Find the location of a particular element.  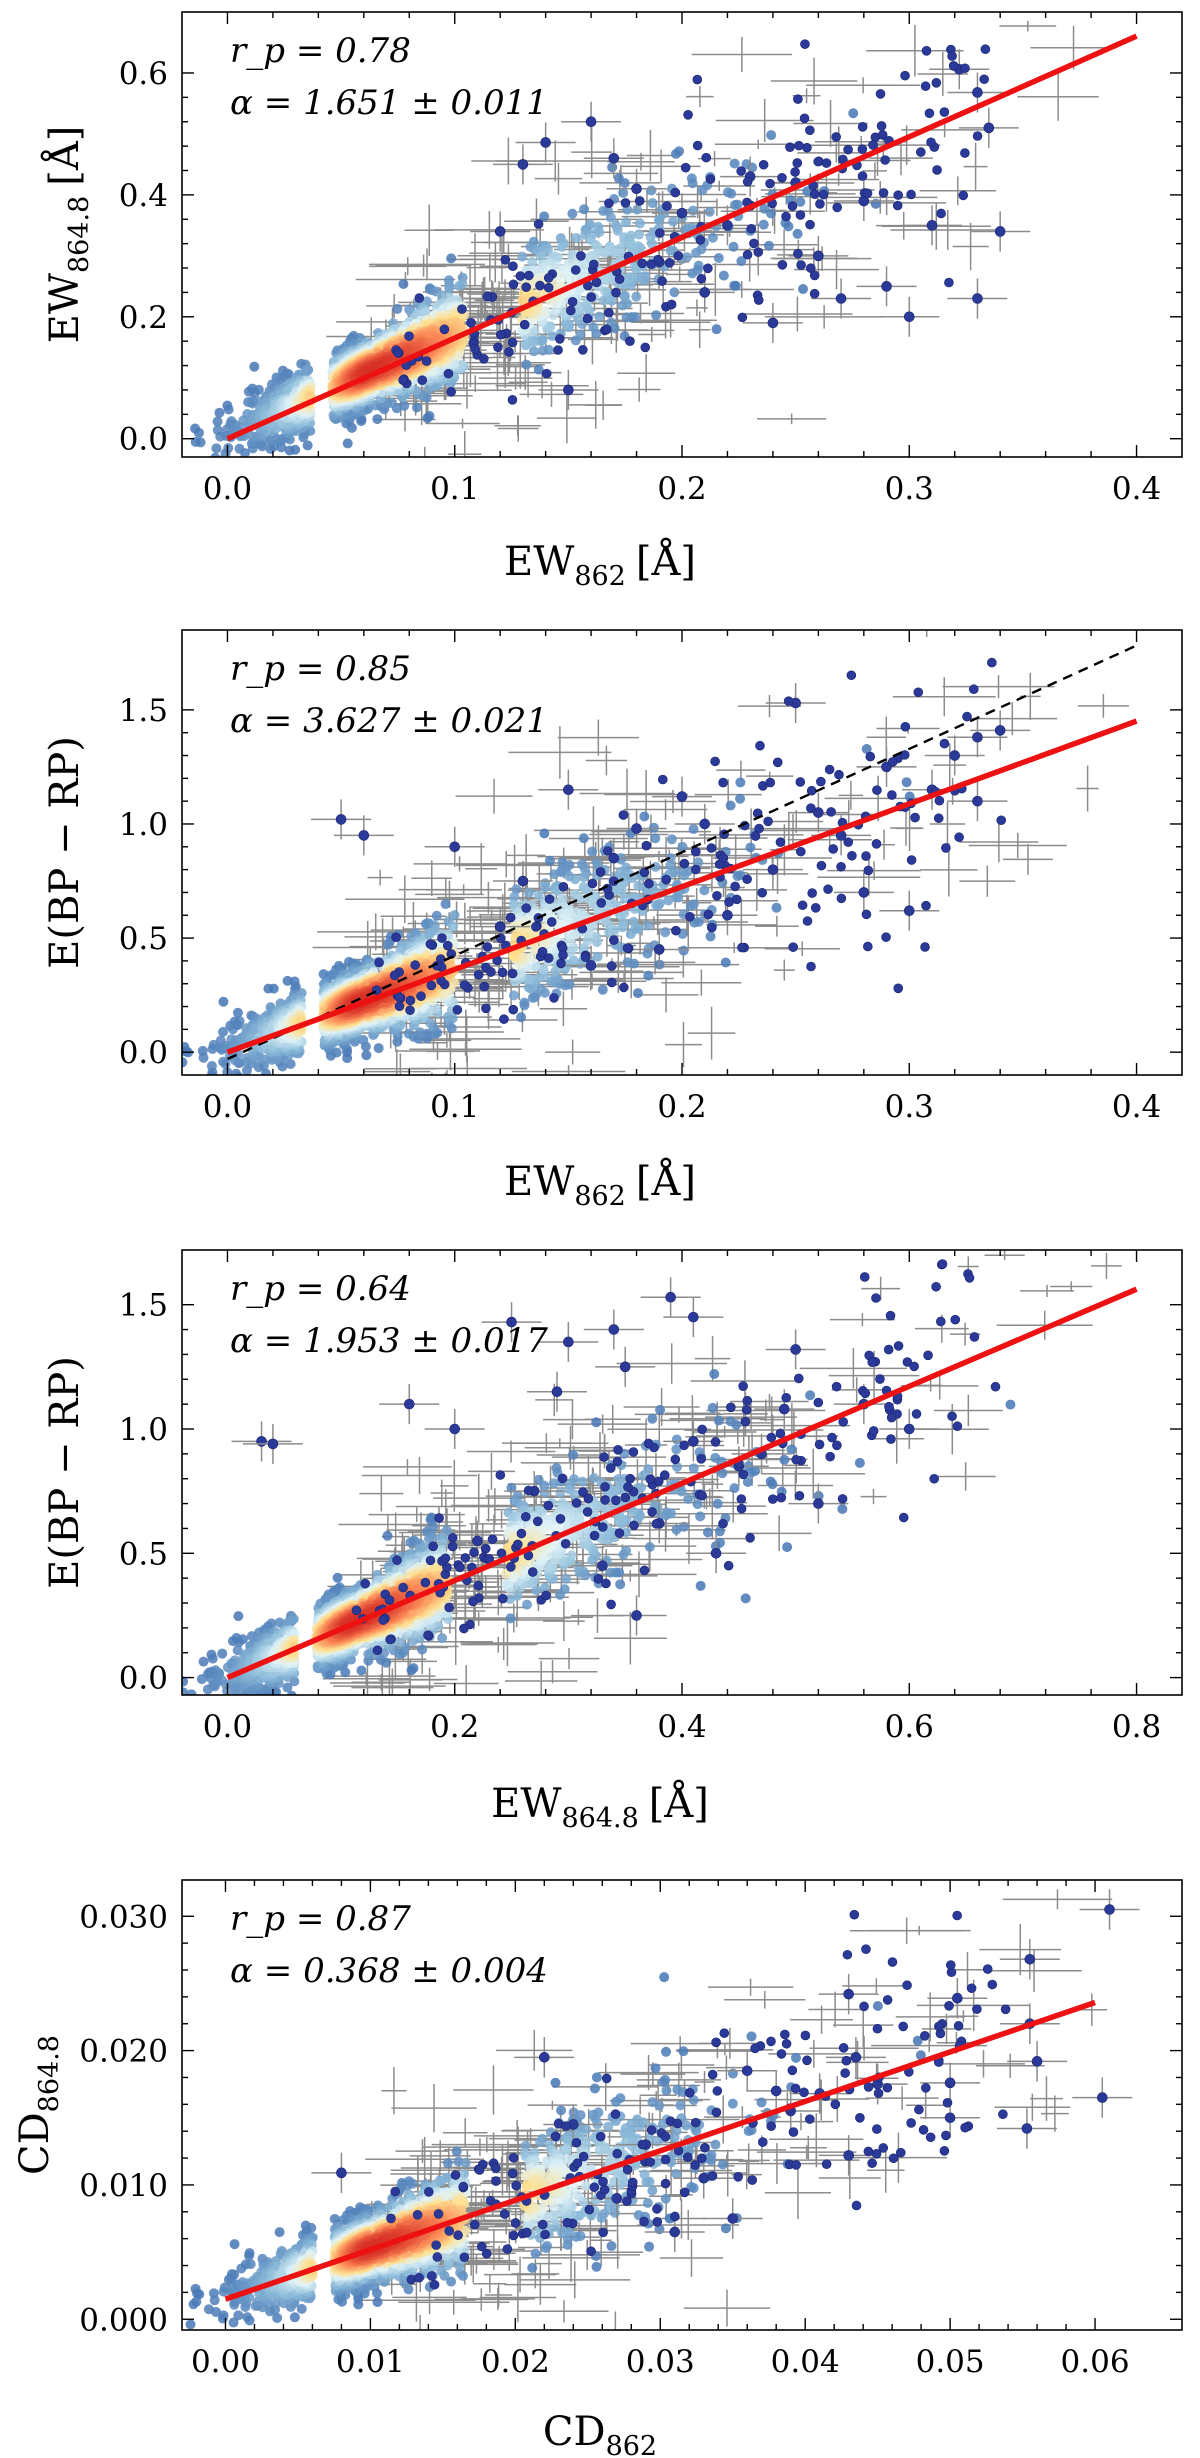

outlier-points is located at coordinates (725, 2089).